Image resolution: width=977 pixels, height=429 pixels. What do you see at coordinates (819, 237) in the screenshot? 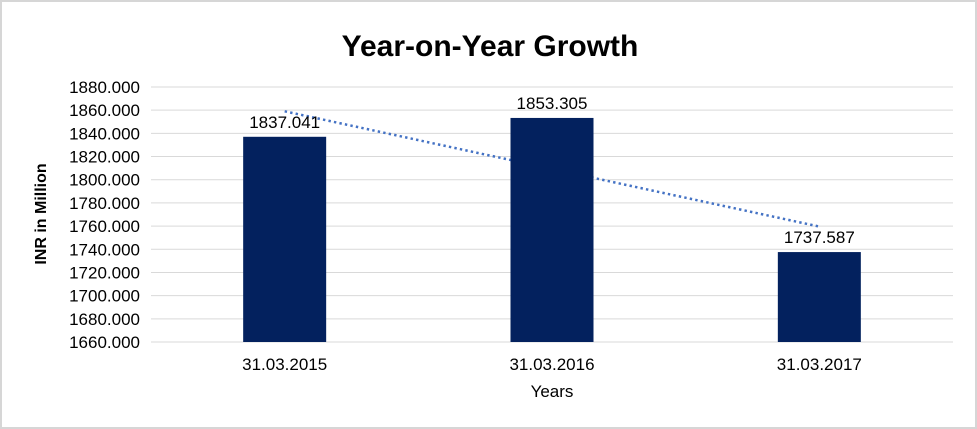
I see `data-label: 1737.587` at bounding box center [819, 237].